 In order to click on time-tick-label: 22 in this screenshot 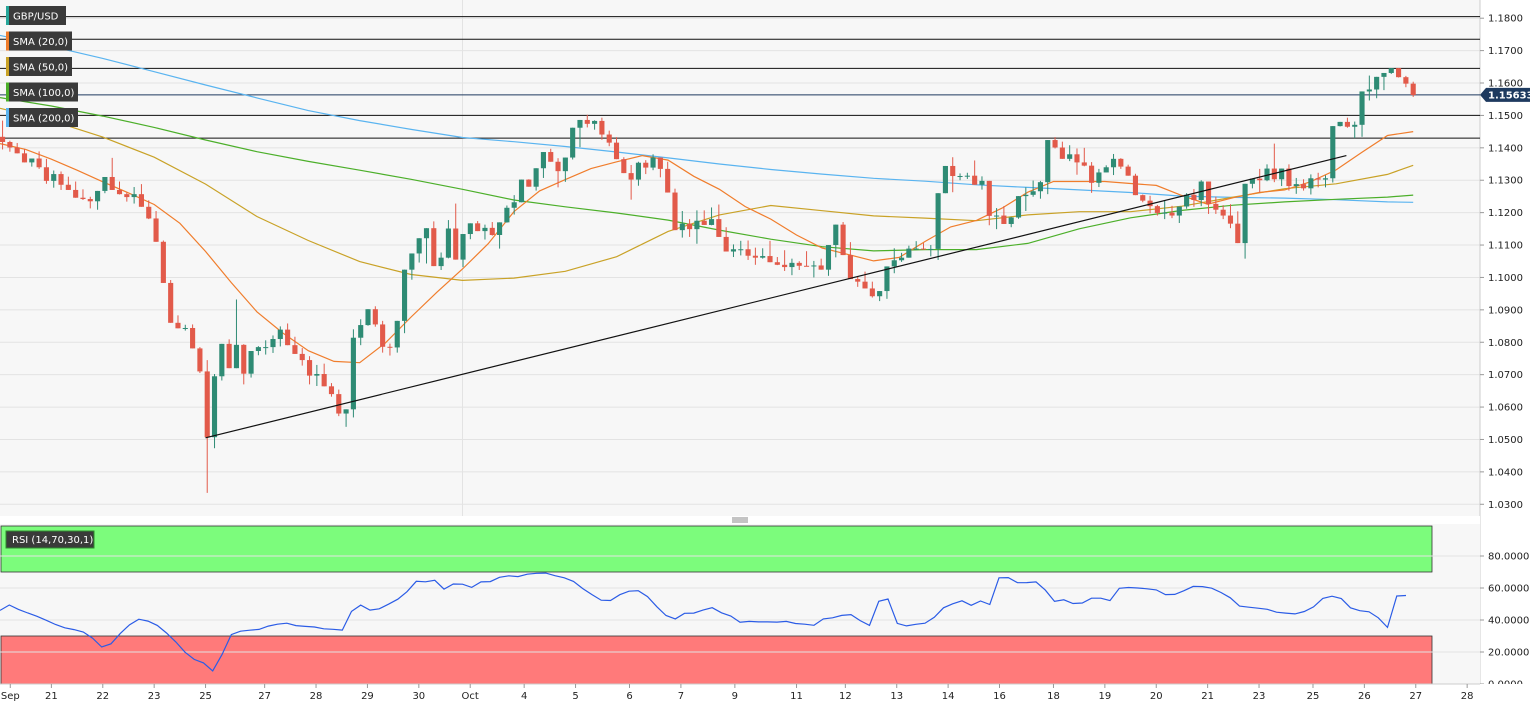, I will do `click(102, 696)`.